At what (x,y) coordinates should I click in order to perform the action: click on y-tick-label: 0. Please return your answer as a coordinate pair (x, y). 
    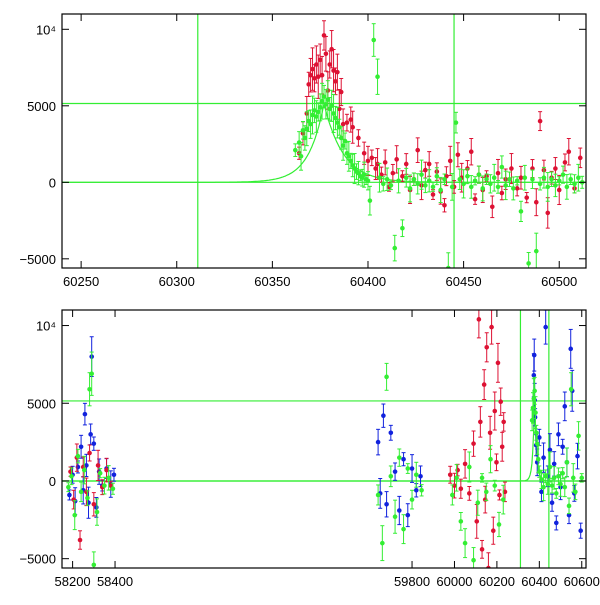
    Looking at the image, I should click on (52, 481).